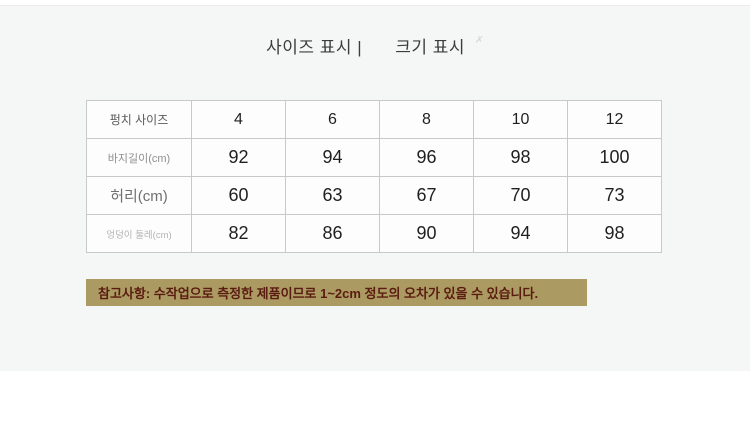 The height and width of the screenshot is (438, 750). What do you see at coordinates (375, 45) in the screenshot?
I see `page-title: 사이즈 표시 | 크기 표시 ✗` at bounding box center [375, 45].